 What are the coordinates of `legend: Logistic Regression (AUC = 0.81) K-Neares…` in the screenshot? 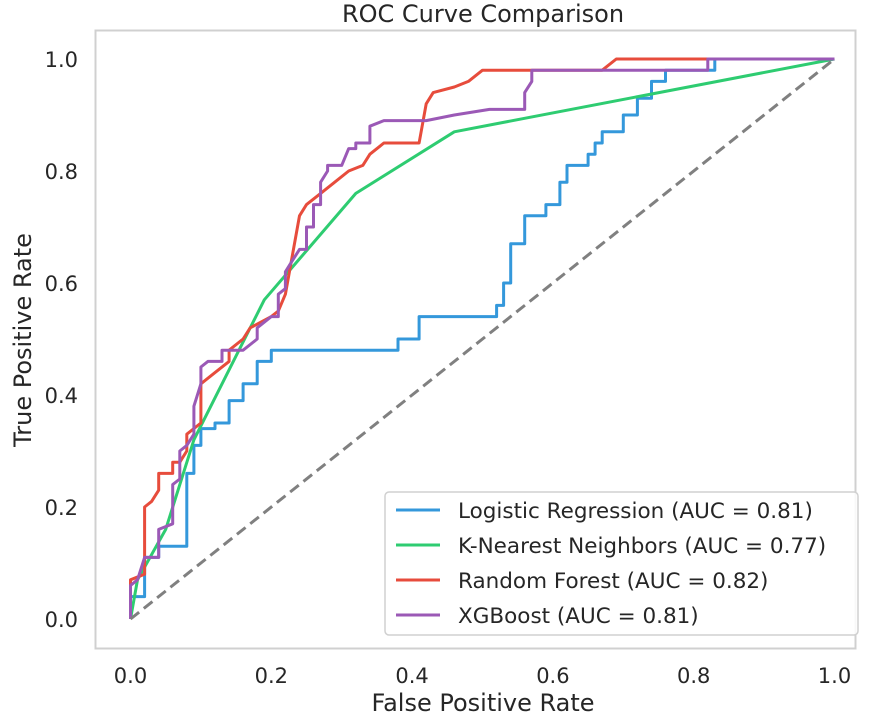 It's located at (621, 563).